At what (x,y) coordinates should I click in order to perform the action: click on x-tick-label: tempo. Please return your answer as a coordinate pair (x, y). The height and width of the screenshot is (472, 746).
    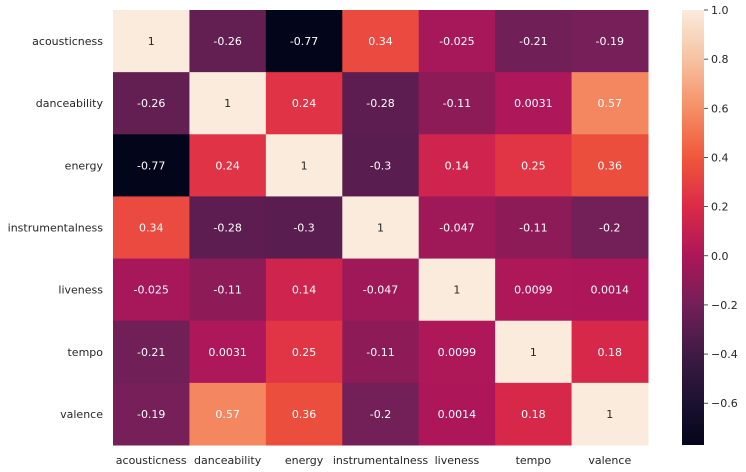
    Looking at the image, I should click on (534, 460).